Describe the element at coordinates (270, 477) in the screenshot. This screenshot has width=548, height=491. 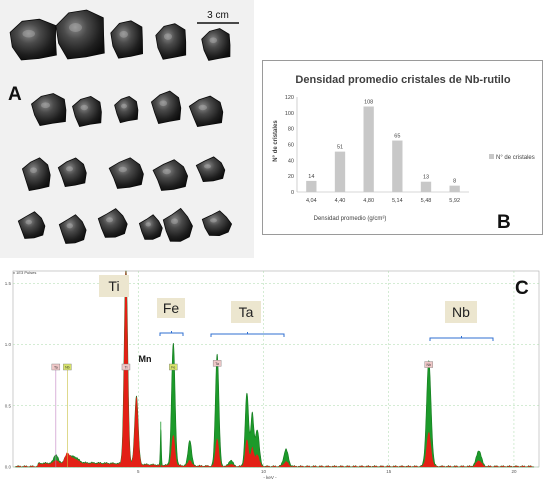
I see `eds-xlabel: - keV -` at that location.